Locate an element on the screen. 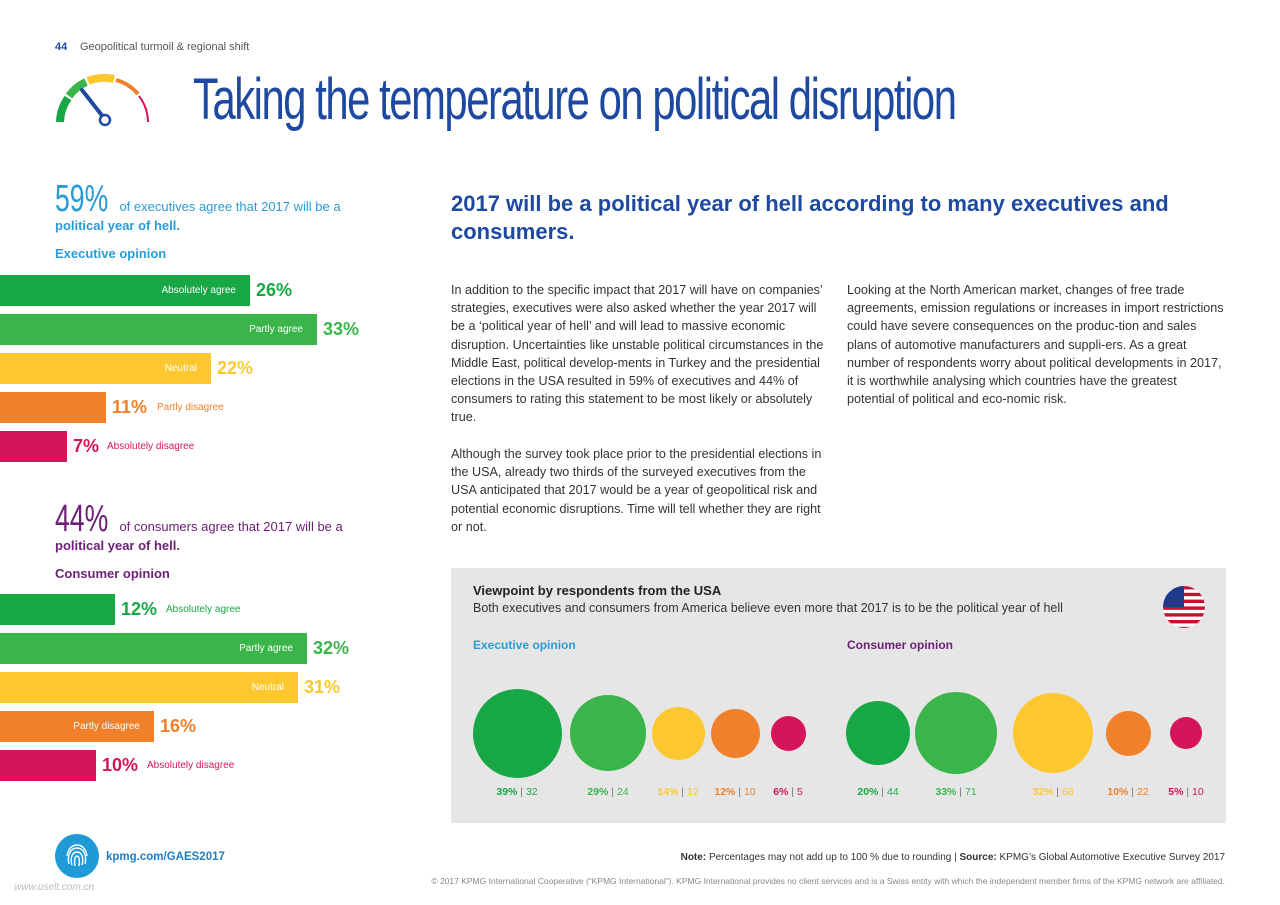 This screenshot has width=1280, height=905. usa-consumer-circle-count-0: 44 is located at coordinates (892, 792).